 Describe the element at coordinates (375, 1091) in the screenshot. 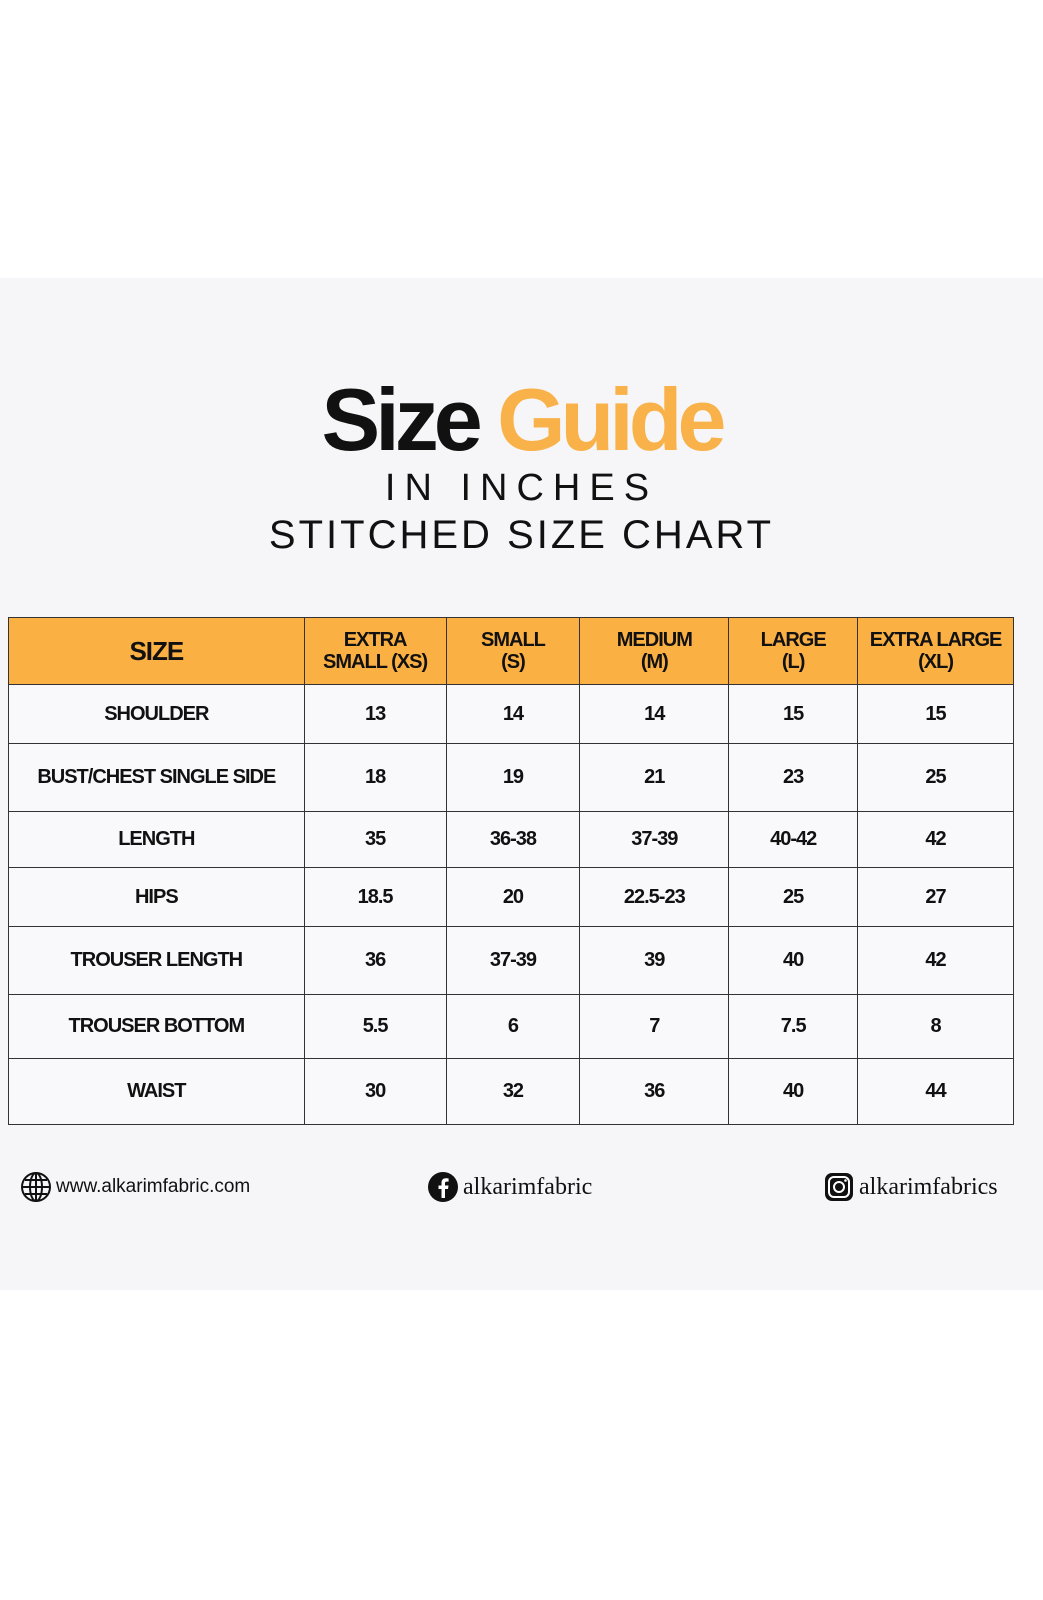

I see `size-value: 30` at that location.